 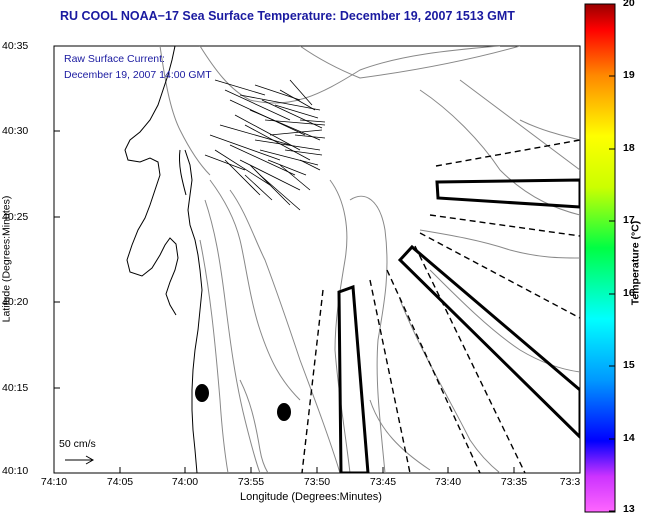 What do you see at coordinates (15, 302) in the screenshot?
I see `lat-tick-label: 40:20` at bounding box center [15, 302].